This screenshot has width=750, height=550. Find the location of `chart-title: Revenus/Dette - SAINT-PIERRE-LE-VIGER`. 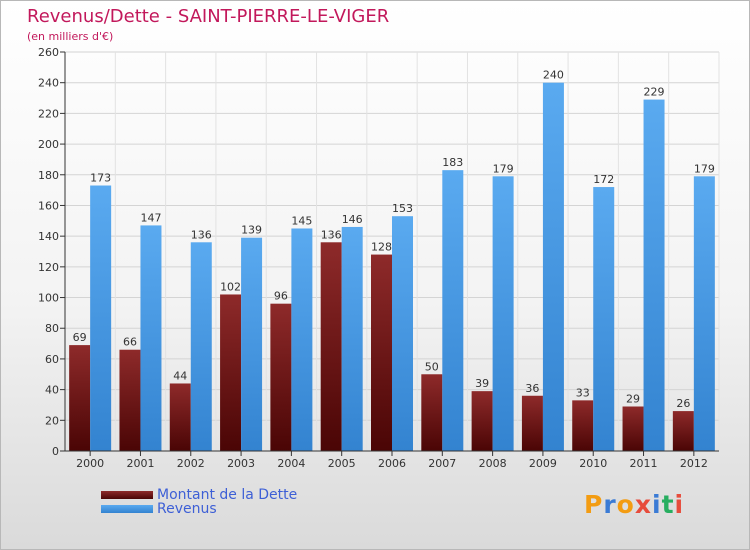

chart-title: Revenus/Dette - SAINT-PIERRE-LE-VIGER is located at coordinates (208, 16).